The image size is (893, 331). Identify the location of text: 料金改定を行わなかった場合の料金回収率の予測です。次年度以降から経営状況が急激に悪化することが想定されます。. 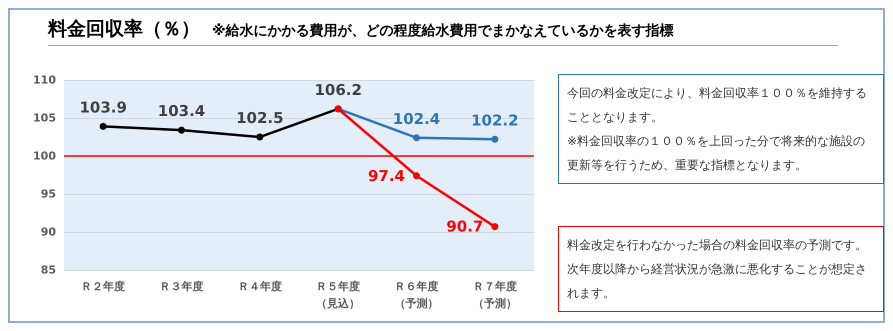
(721, 269).